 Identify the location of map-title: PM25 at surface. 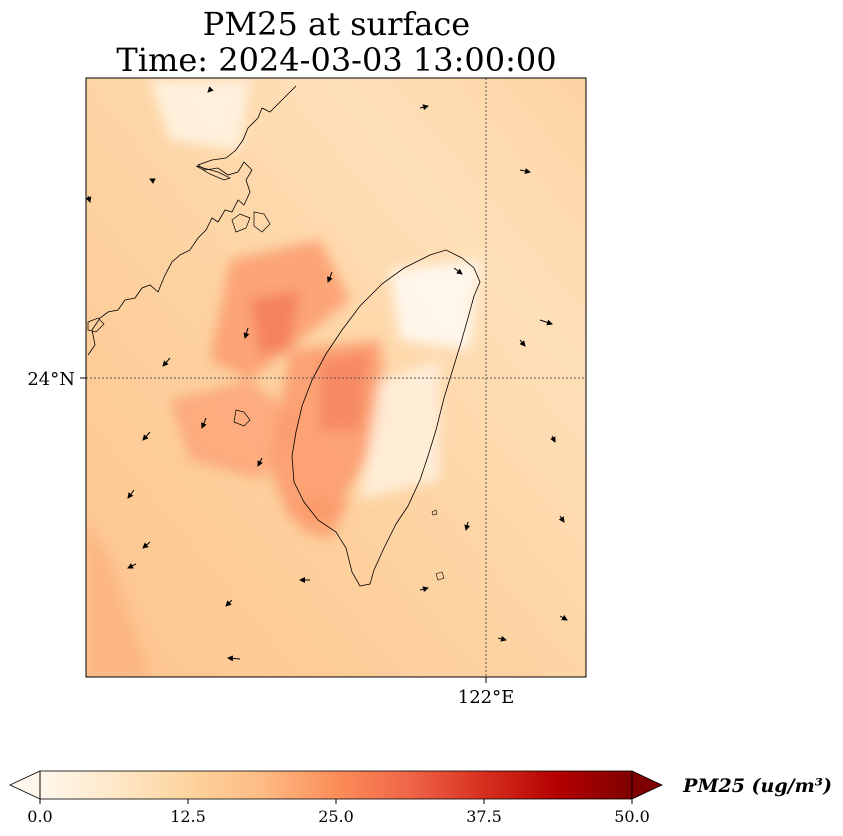
(336, 24).